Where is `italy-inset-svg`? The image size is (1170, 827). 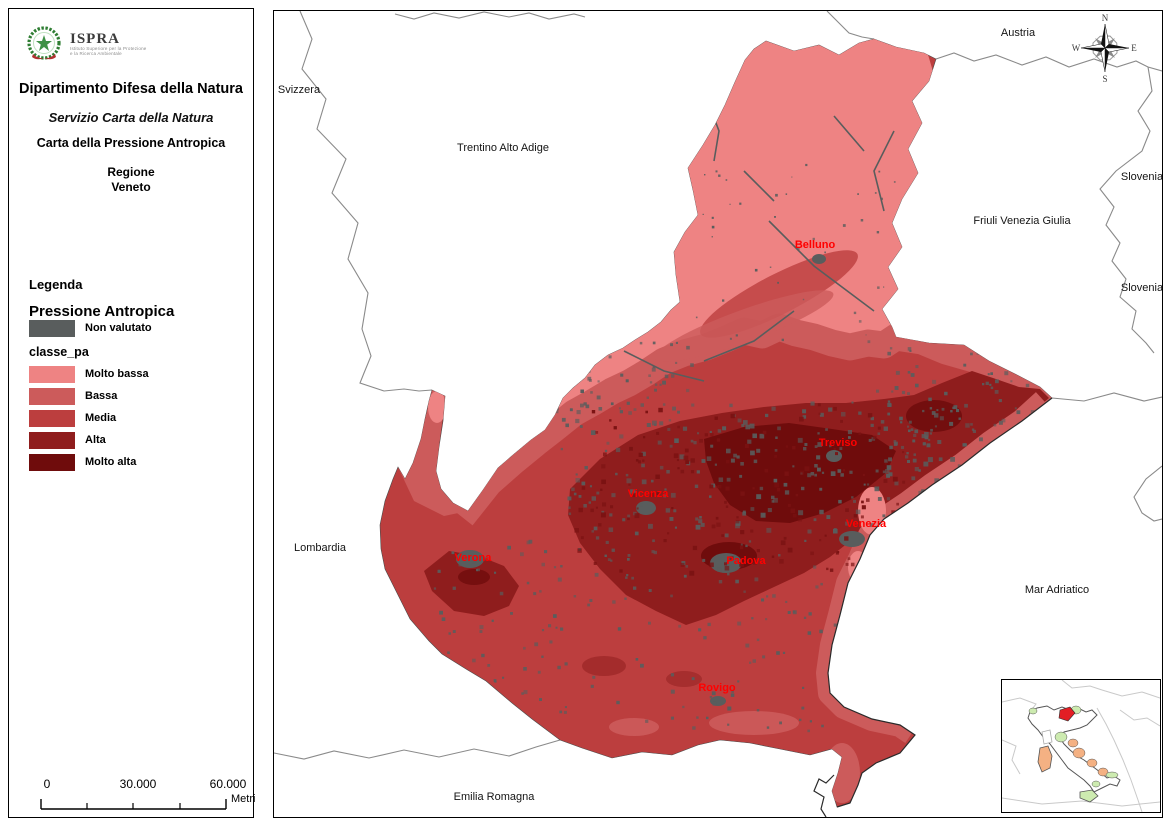
italy-inset-svg is located at coordinates (1081, 746).